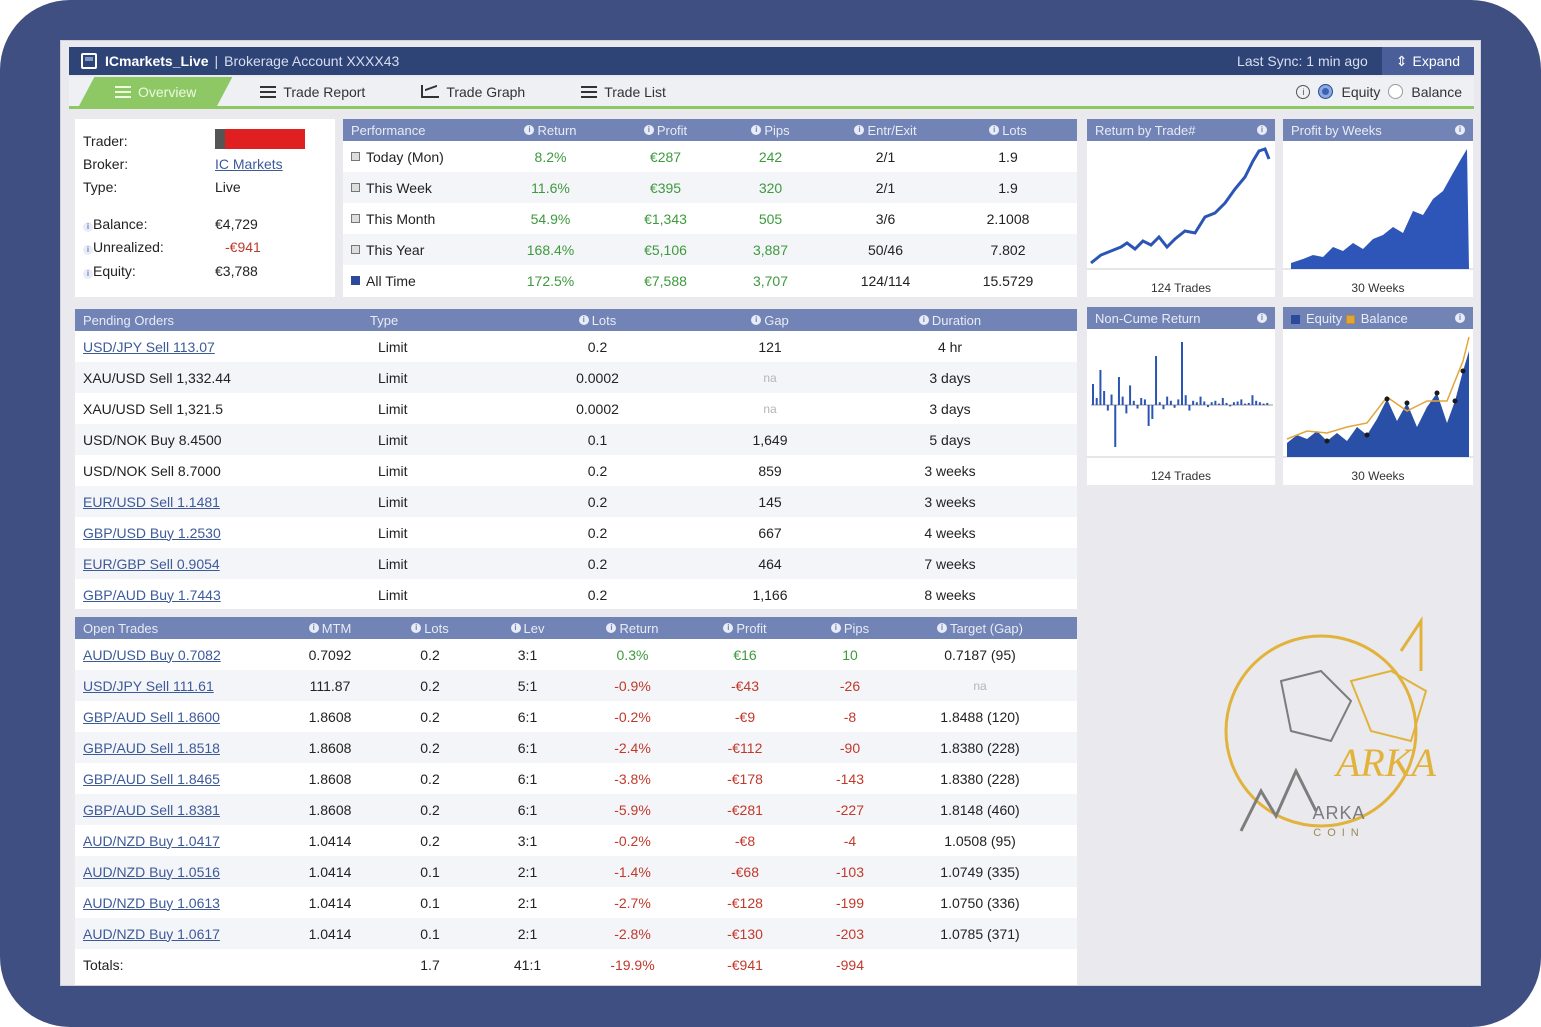 The width and height of the screenshot is (1541, 1027). What do you see at coordinates (885, 130) in the screenshot?
I see `col-entr-exit: i Entr/Exit` at bounding box center [885, 130].